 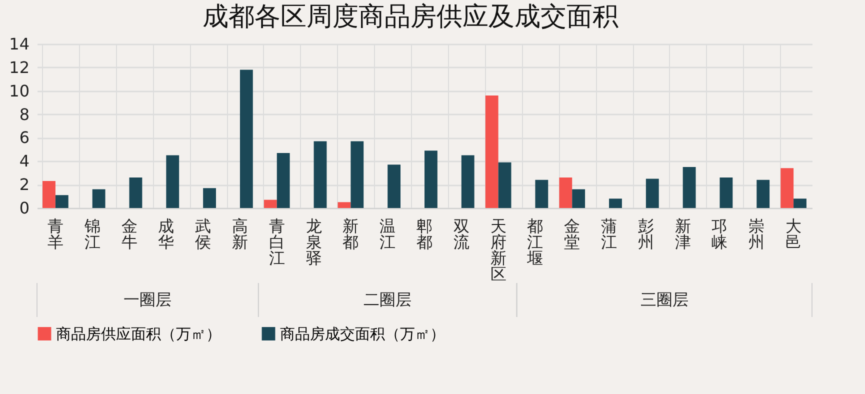 What do you see at coordinates (24, 161) in the screenshot?
I see `y-tick-label: 4` at bounding box center [24, 161].